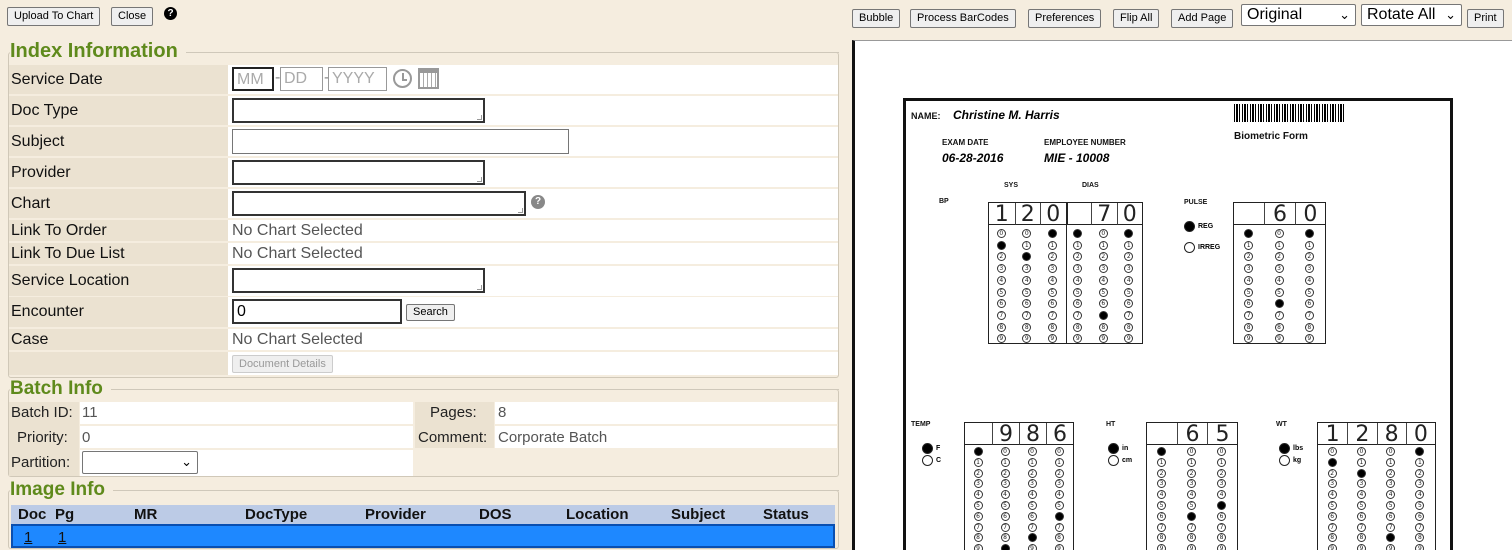 The width and height of the screenshot is (1512, 550). I want to click on rotate-select: Rotate All ⌄, so click(1411, 15).